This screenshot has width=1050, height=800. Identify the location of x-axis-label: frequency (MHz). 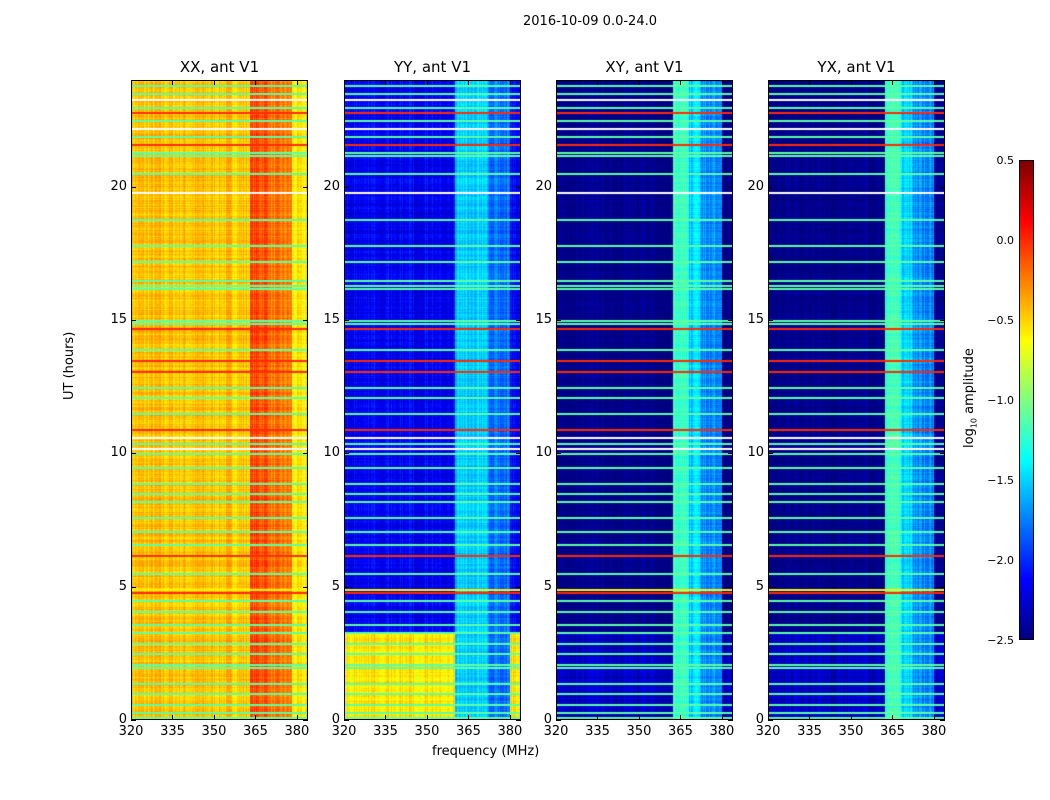
(486, 751).